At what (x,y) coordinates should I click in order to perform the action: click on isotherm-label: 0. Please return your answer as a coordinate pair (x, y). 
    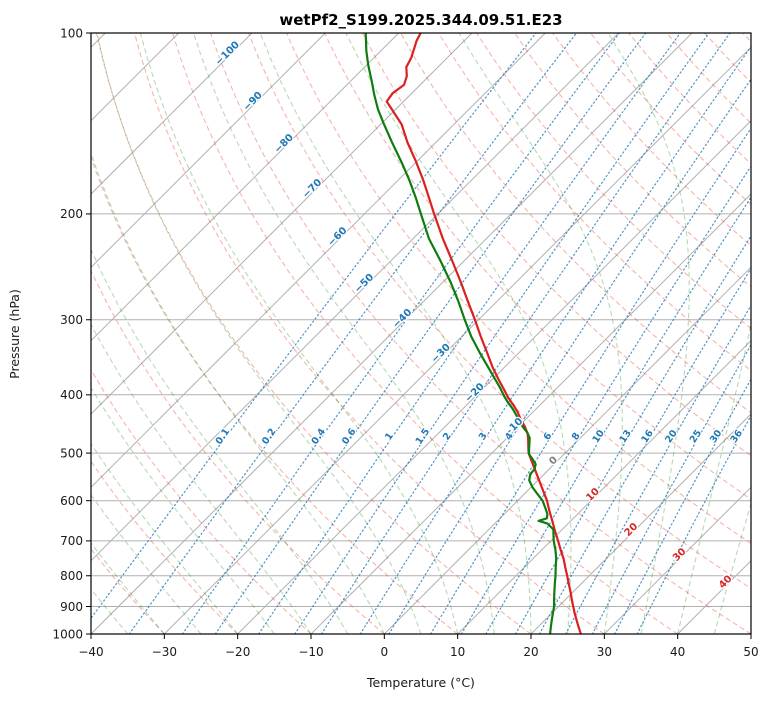
    Looking at the image, I should click on (553, 461).